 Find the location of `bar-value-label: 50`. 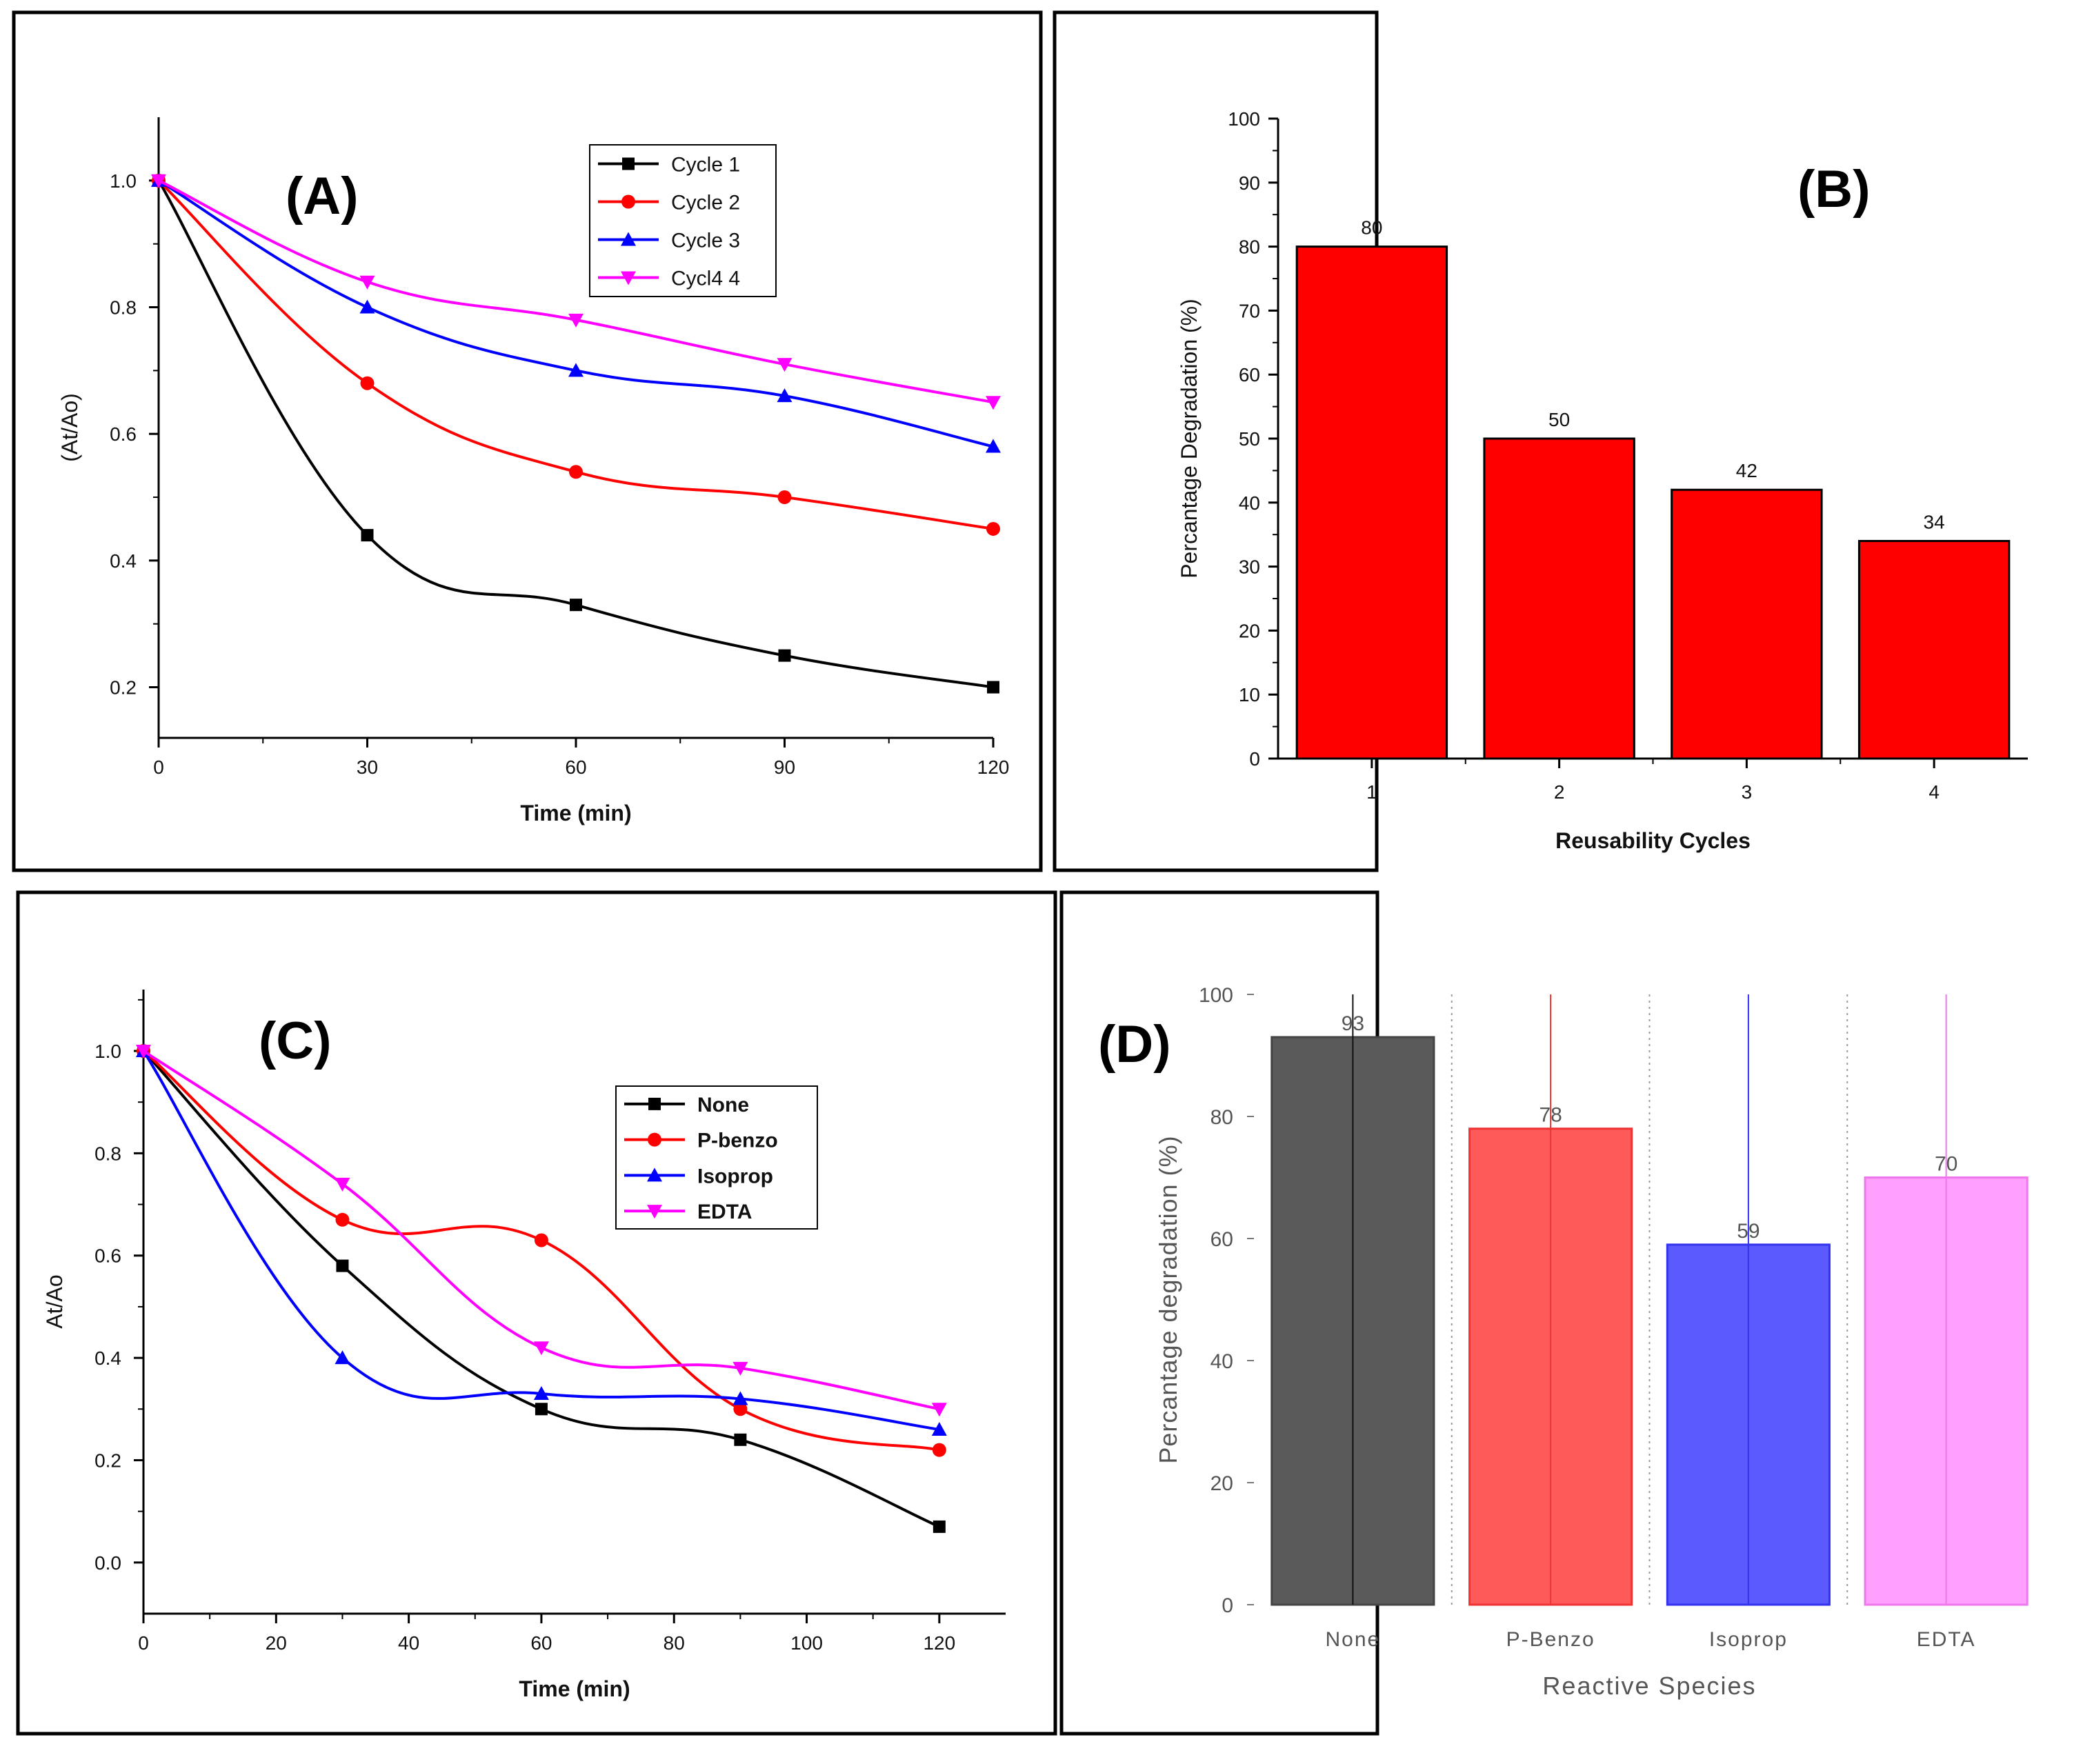

bar-value-label: 50 is located at coordinates (1559, 419).